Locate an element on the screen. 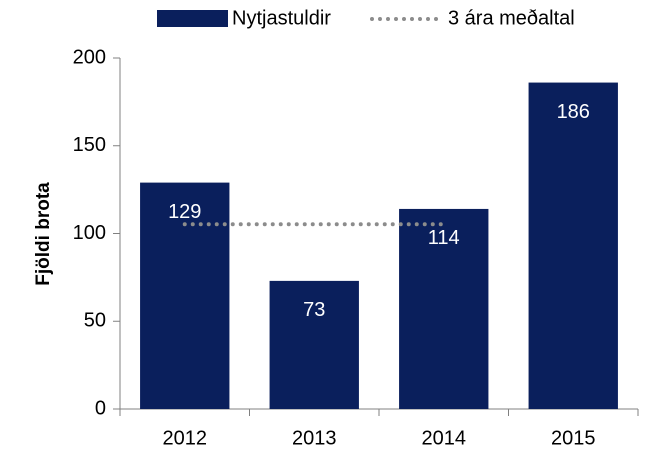  y-tick-label: 200 is located at coordinates (89, 57).